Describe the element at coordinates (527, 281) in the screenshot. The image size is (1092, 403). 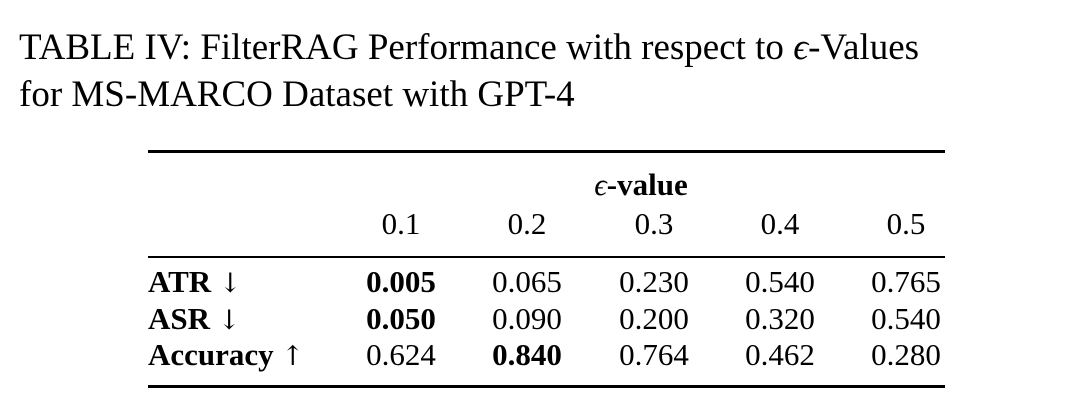
I see `table-cell: 0.065` at that location.